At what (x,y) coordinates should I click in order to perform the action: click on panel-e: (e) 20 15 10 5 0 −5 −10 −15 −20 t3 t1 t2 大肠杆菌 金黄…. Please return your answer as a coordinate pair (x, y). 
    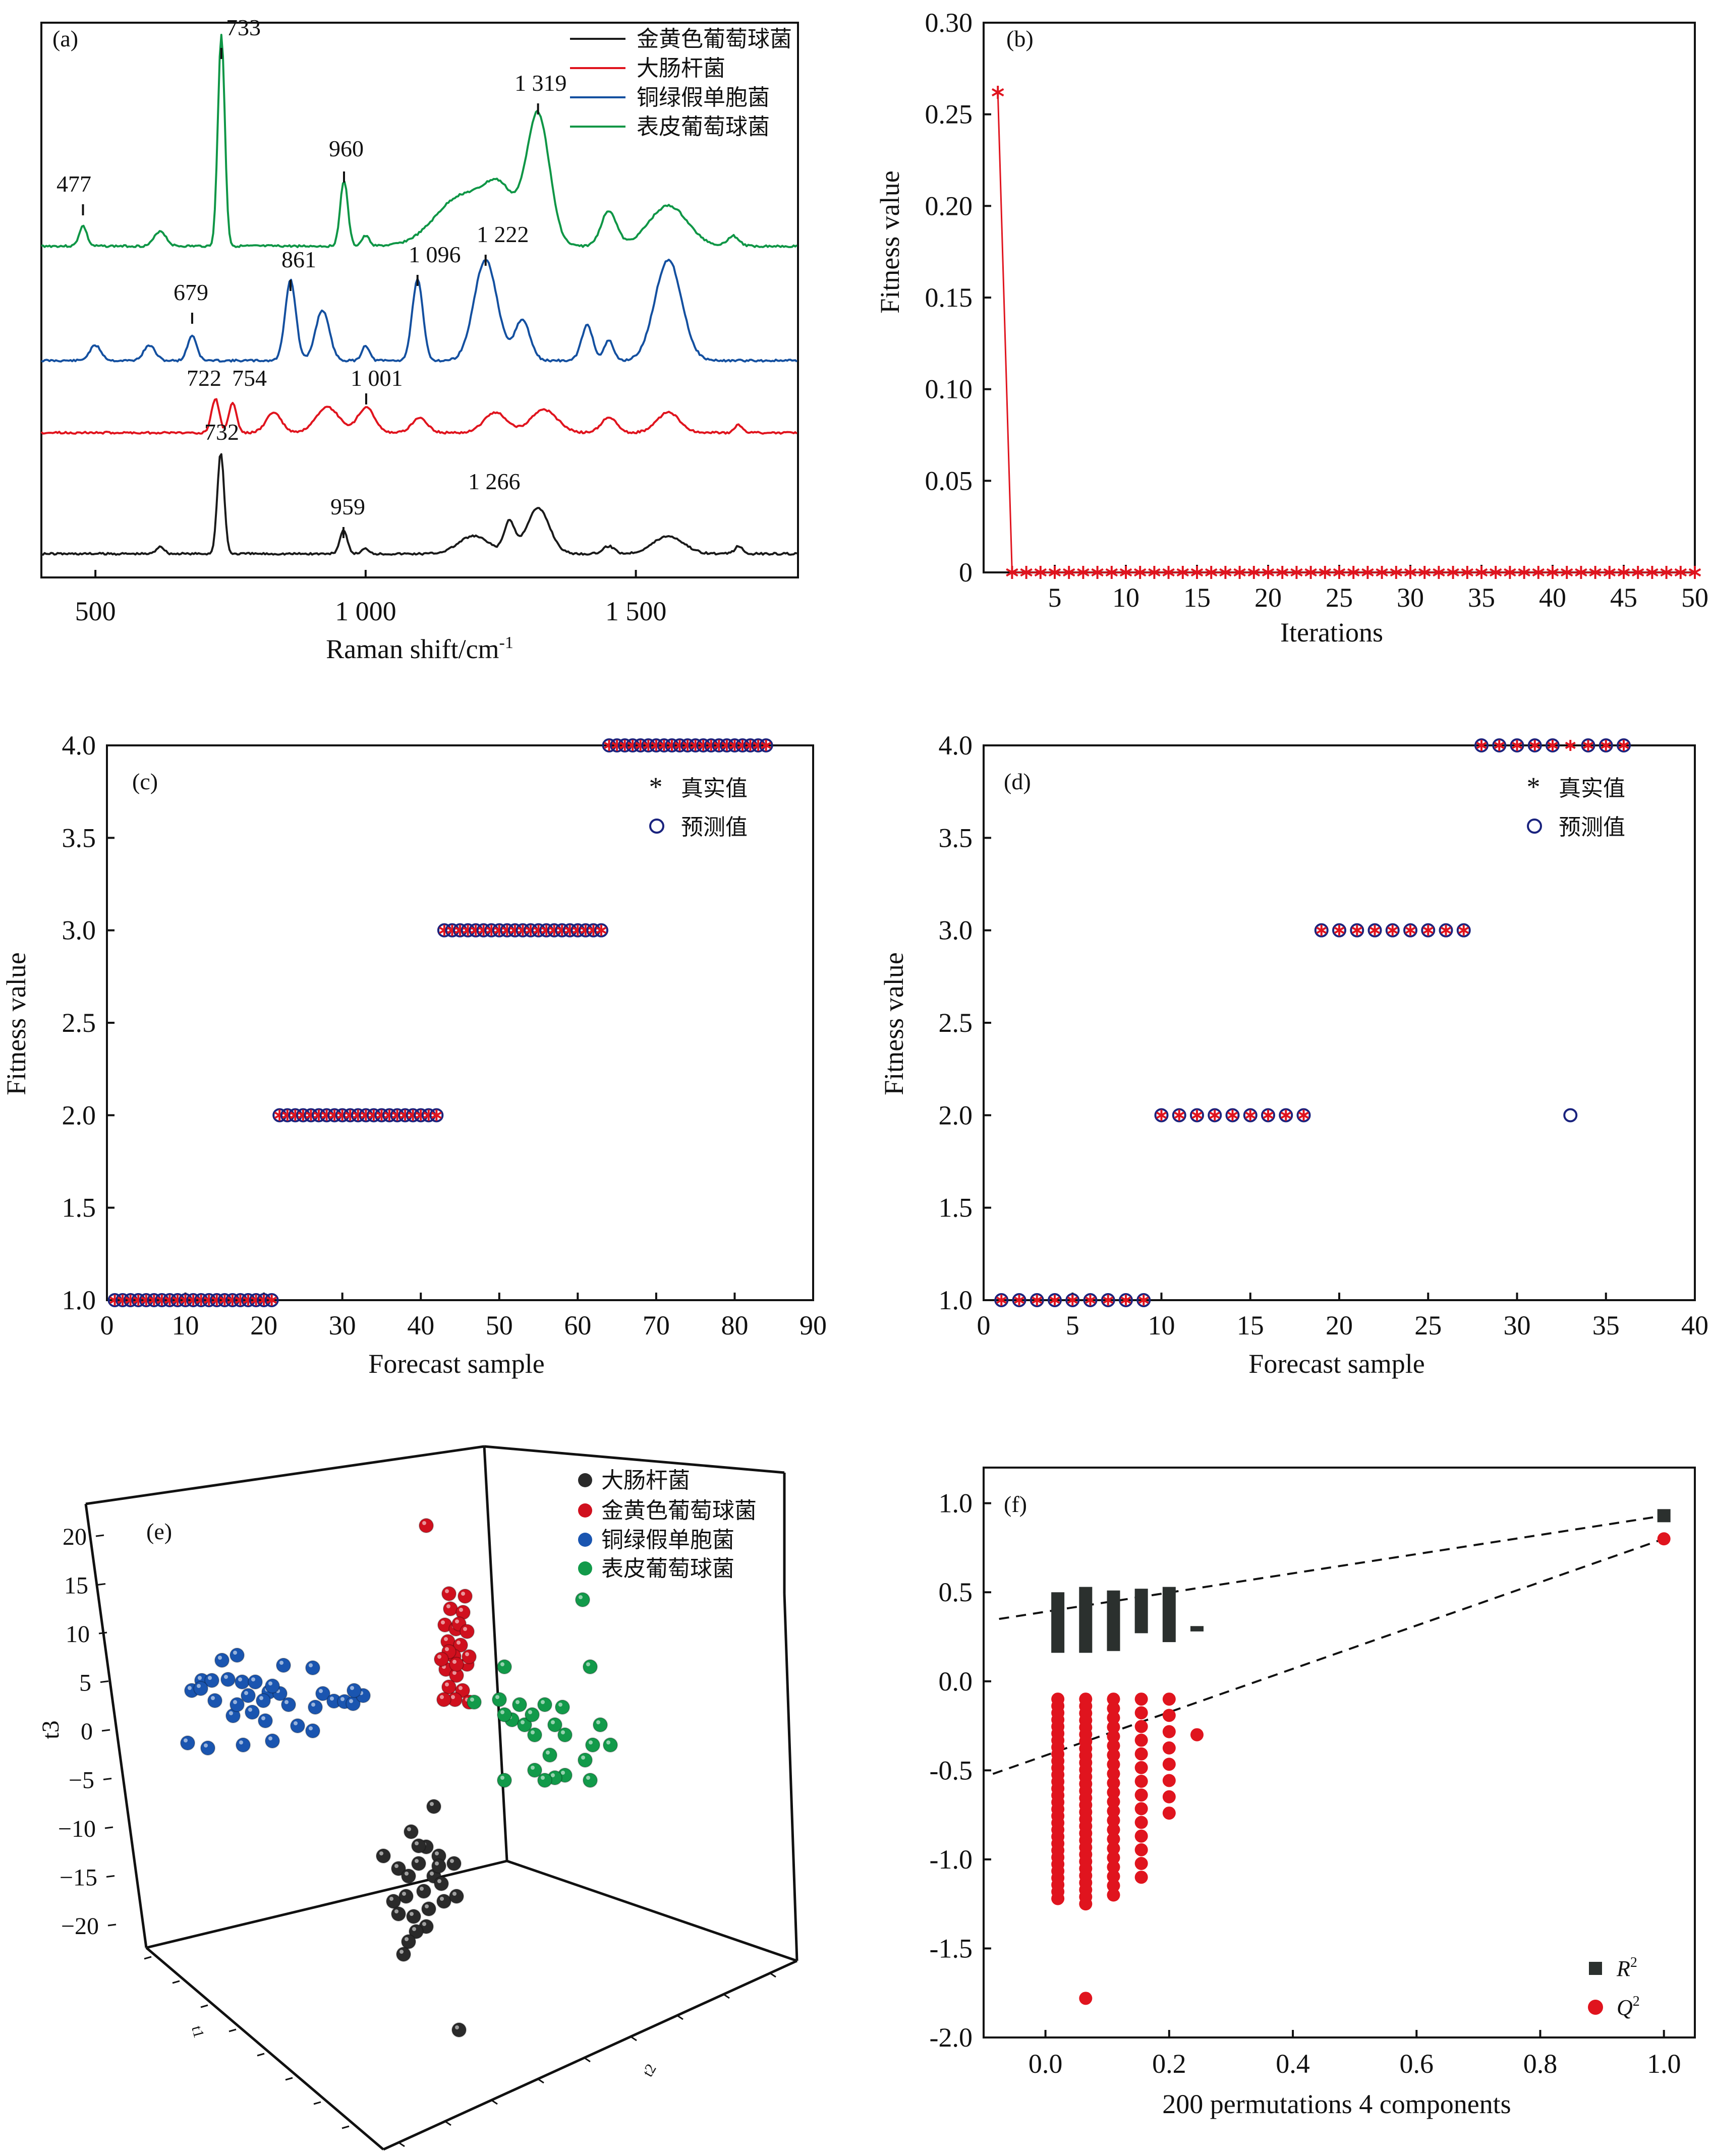
    Looking at the image, I should click on (417, 1798).